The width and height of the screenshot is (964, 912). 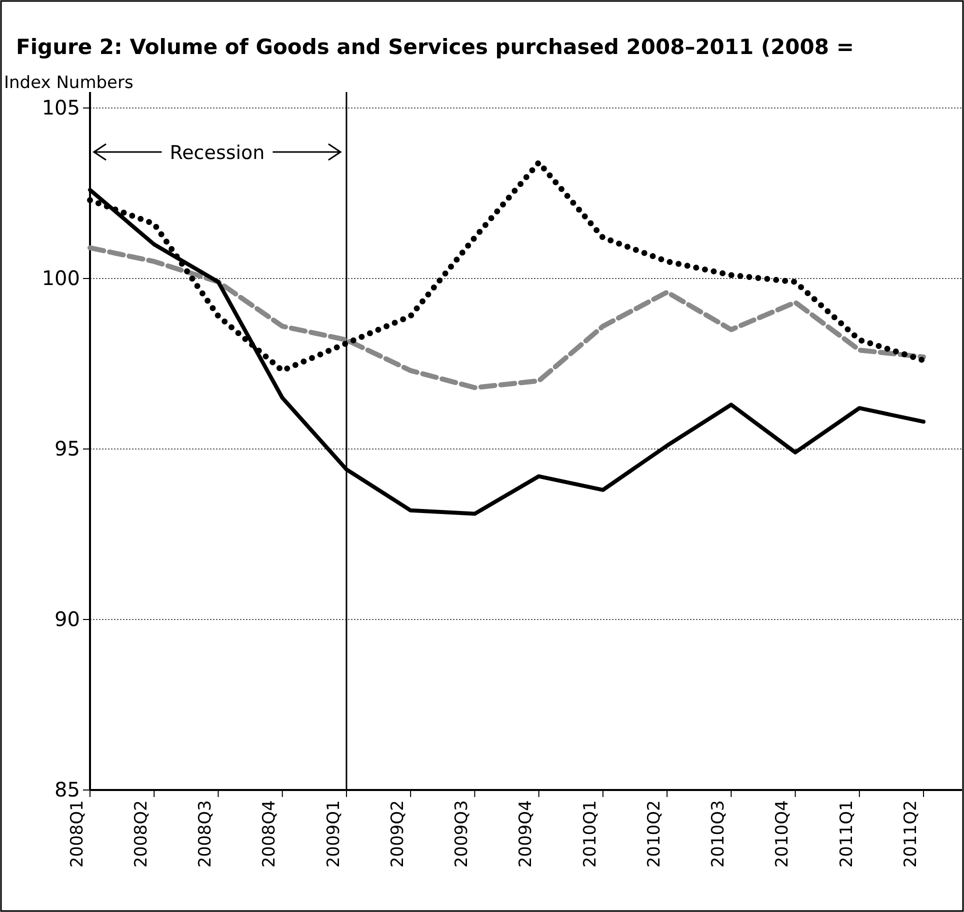 I want to click on x-tick-label: 2009Q1, so click(x=334, y=834).